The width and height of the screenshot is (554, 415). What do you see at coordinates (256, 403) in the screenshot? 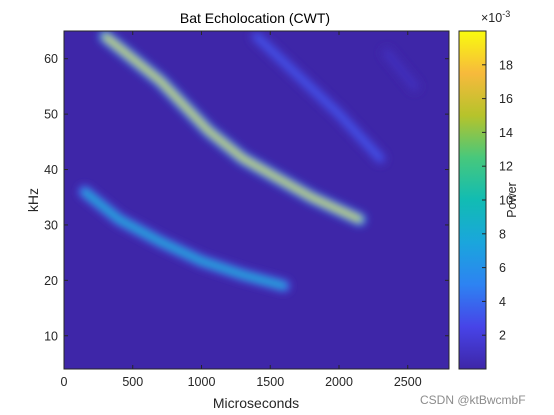
I see `x-axis-label: Microseconds` at bounding box center [256, 403].